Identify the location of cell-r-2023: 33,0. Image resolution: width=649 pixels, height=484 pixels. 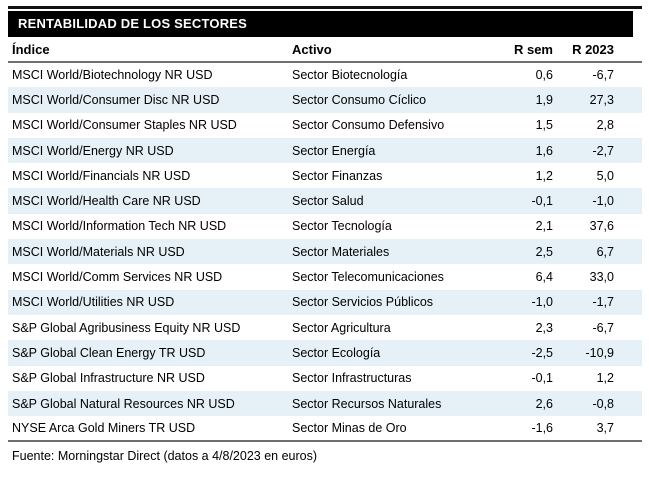
(601, 277).